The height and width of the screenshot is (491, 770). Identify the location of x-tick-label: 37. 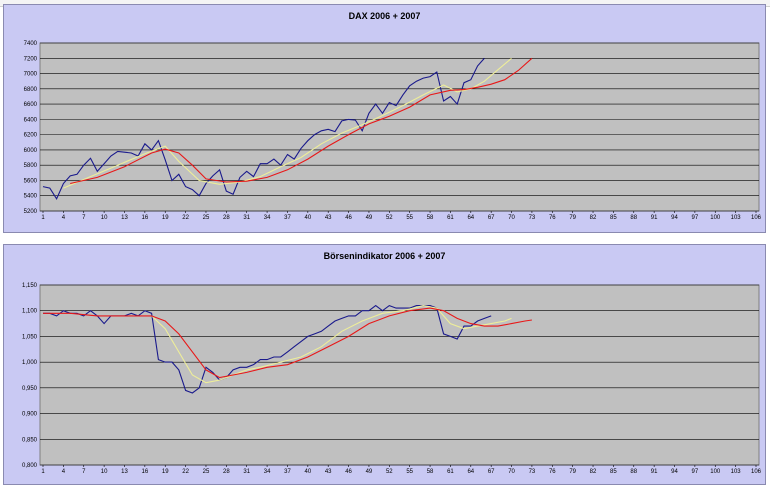
(287, 472).